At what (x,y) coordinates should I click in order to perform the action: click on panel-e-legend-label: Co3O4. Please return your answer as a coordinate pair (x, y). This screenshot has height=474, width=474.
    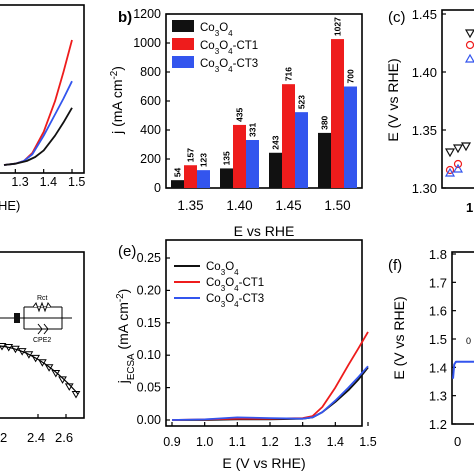
    Looking at the image, I should click on (222, 269).